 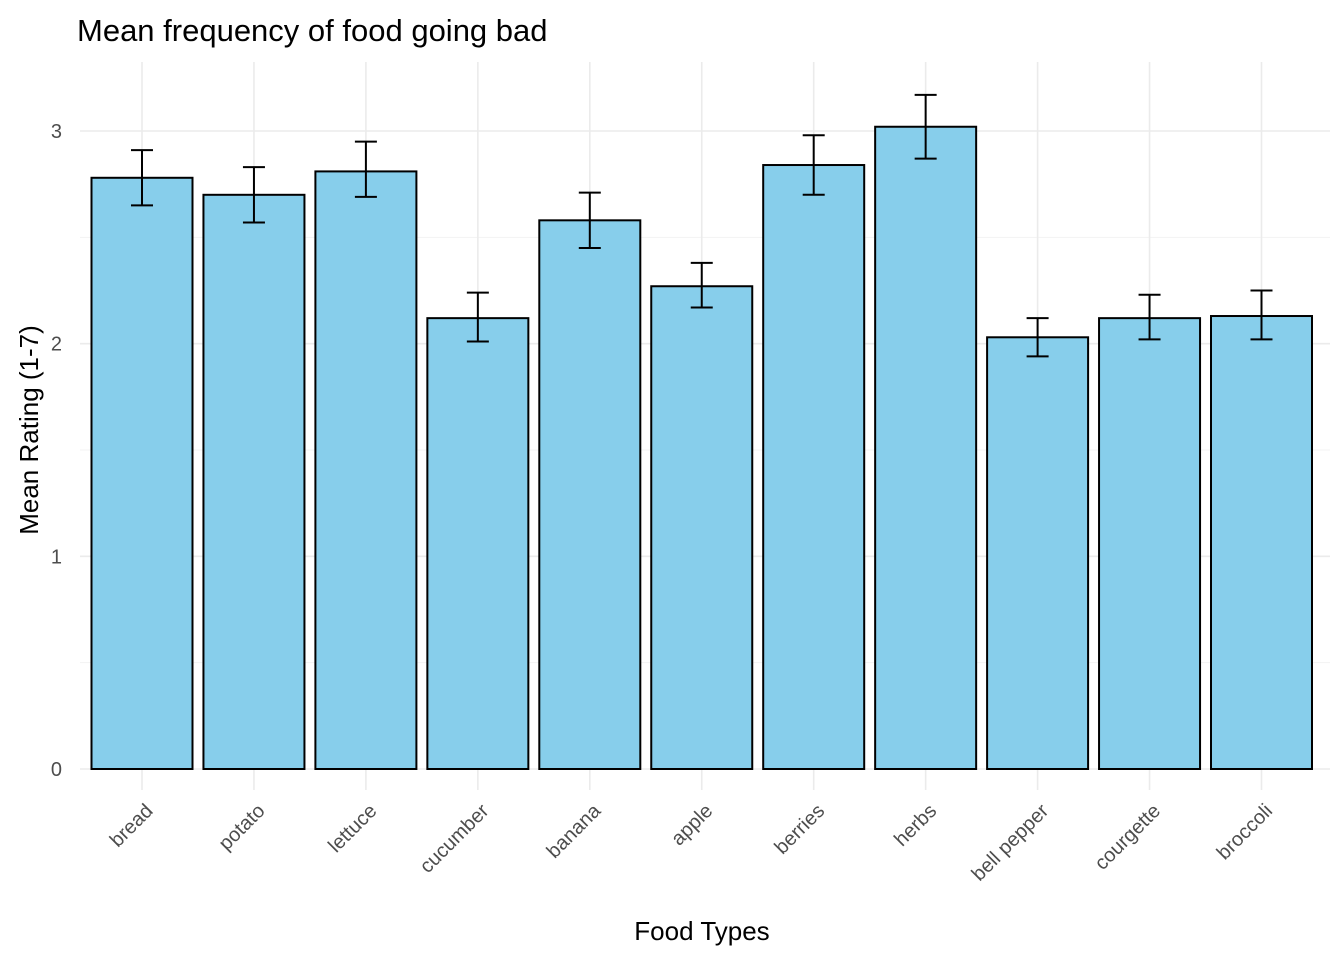 What do you see at coordinates (253, 195) in the screenshot?
I see `error-bar-potato` at bounding box center [253, 195].